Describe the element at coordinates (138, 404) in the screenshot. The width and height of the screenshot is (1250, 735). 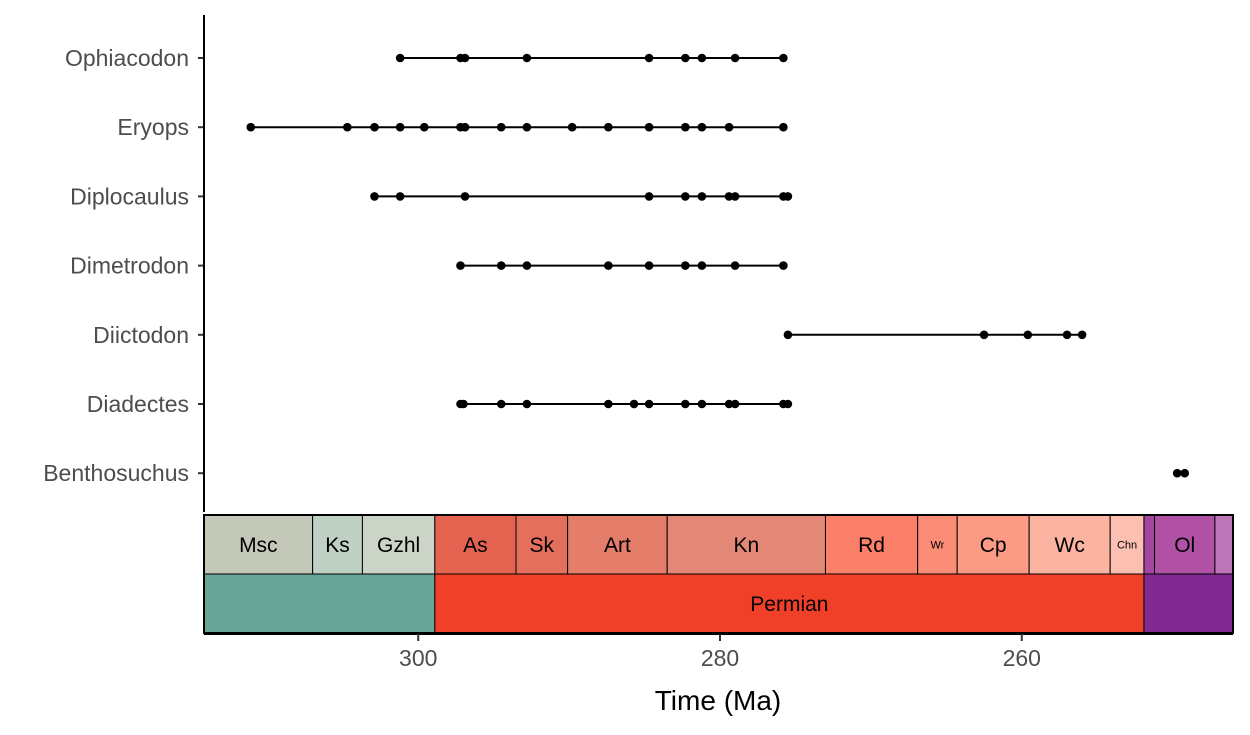
I see `y-tick-label: Diadectes` at that location.